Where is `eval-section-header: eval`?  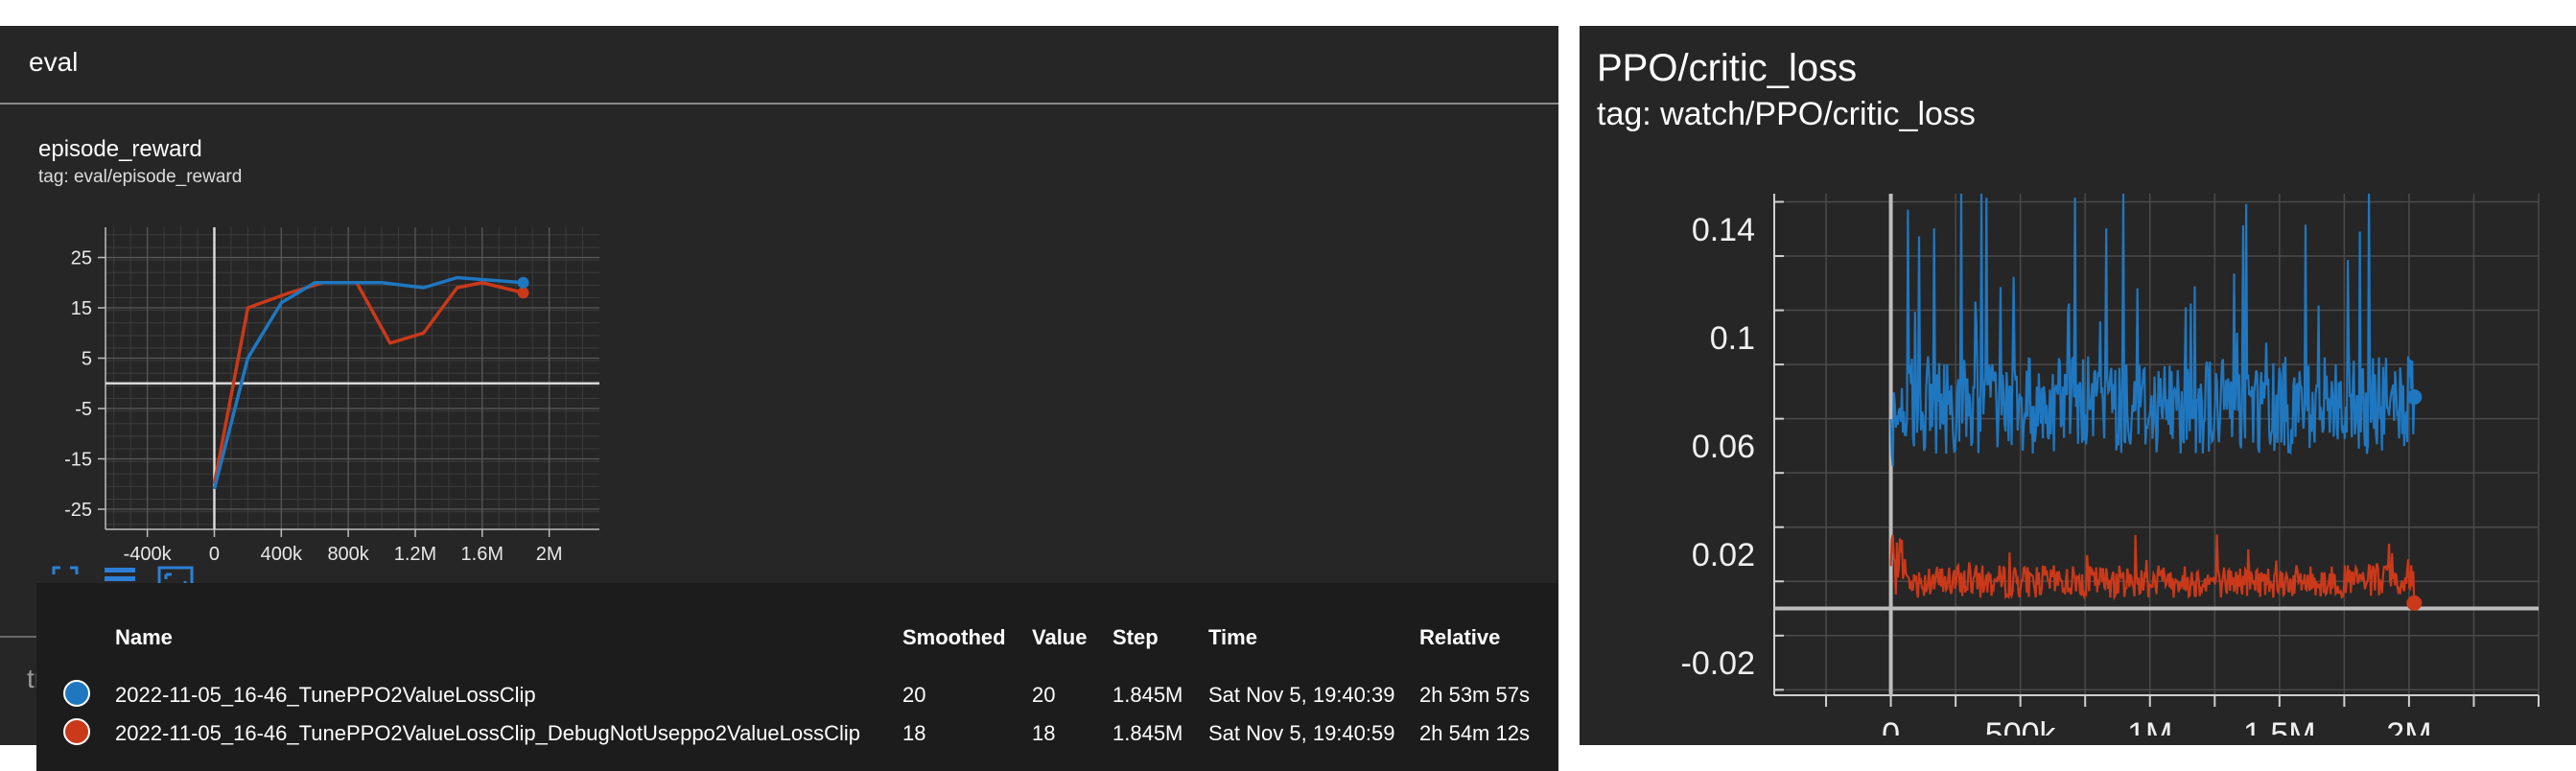 eval-section-header: eval is located at coordinates (779, 66).